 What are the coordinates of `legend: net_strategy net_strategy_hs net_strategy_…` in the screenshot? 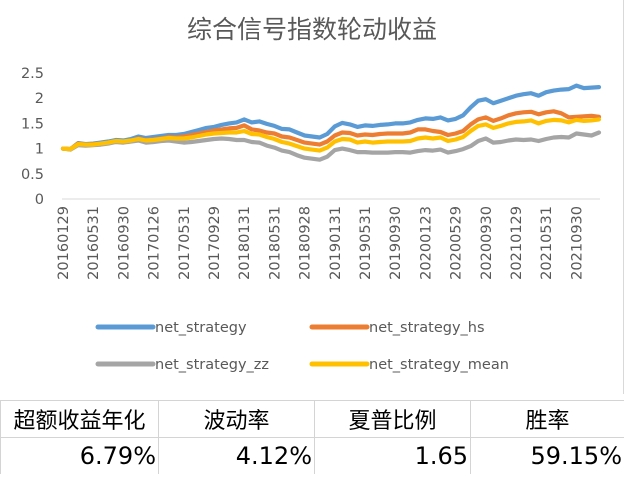 It's located at (302, 346).